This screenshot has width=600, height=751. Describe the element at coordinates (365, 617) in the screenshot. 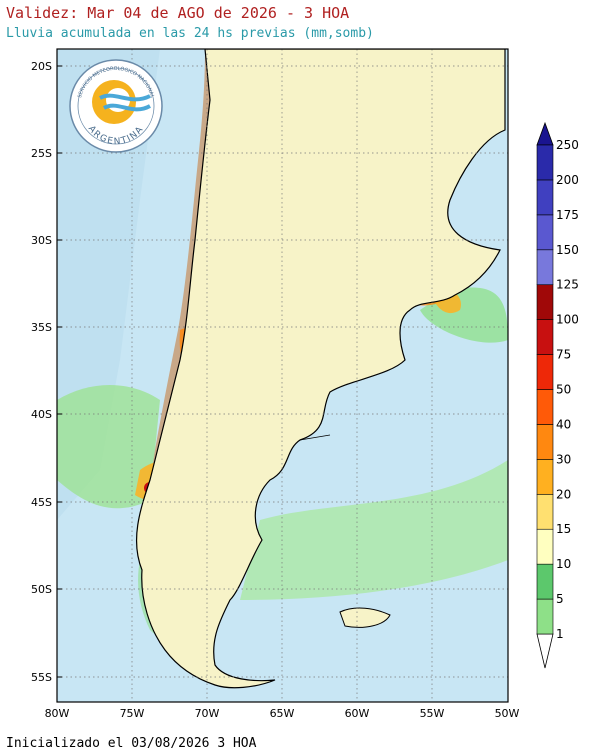

I see `malvinas-islands` at that location.